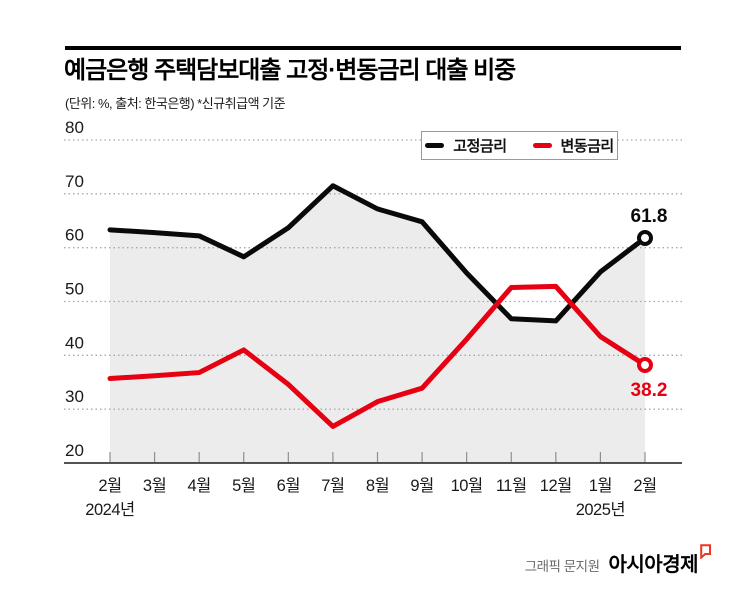  I want to click on chart-subtitle: (단위: %, 출처: 한국은행) *신규취급액 기준, so click(175, 103).